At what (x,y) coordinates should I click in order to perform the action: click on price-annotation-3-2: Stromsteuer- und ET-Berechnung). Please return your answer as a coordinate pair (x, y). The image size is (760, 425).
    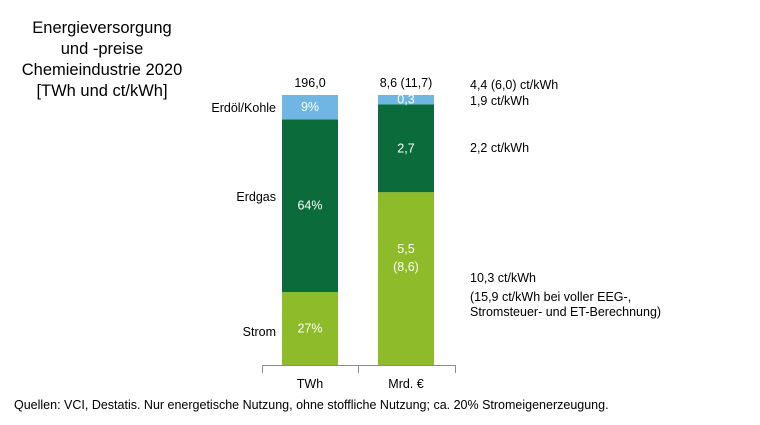
    Looking at the image, I should click on (565, 312).